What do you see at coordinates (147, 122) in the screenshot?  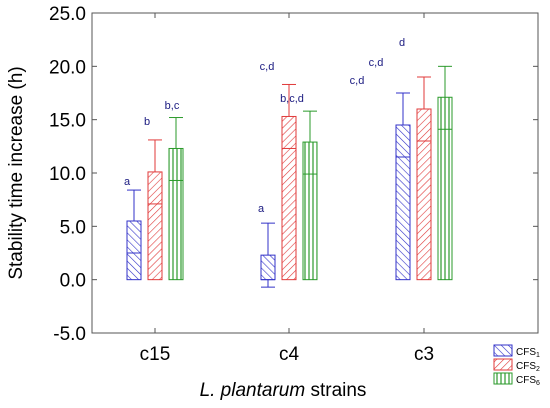 I see `significance-label: b` at bounding box center [147, 122].